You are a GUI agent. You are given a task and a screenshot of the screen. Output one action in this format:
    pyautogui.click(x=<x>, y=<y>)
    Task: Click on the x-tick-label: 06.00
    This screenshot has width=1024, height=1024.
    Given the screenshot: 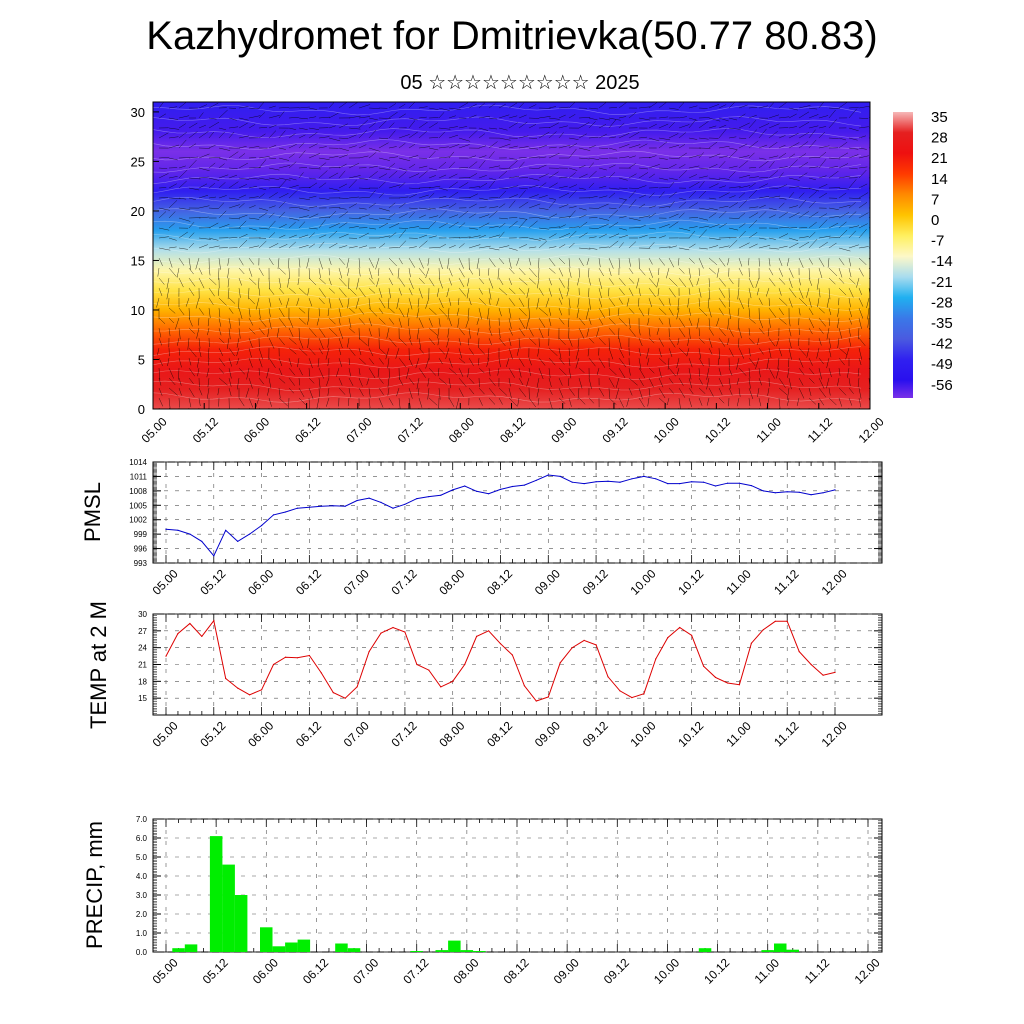 What is the action you would take?
    pyautogui.click(x=265, y=970)
    